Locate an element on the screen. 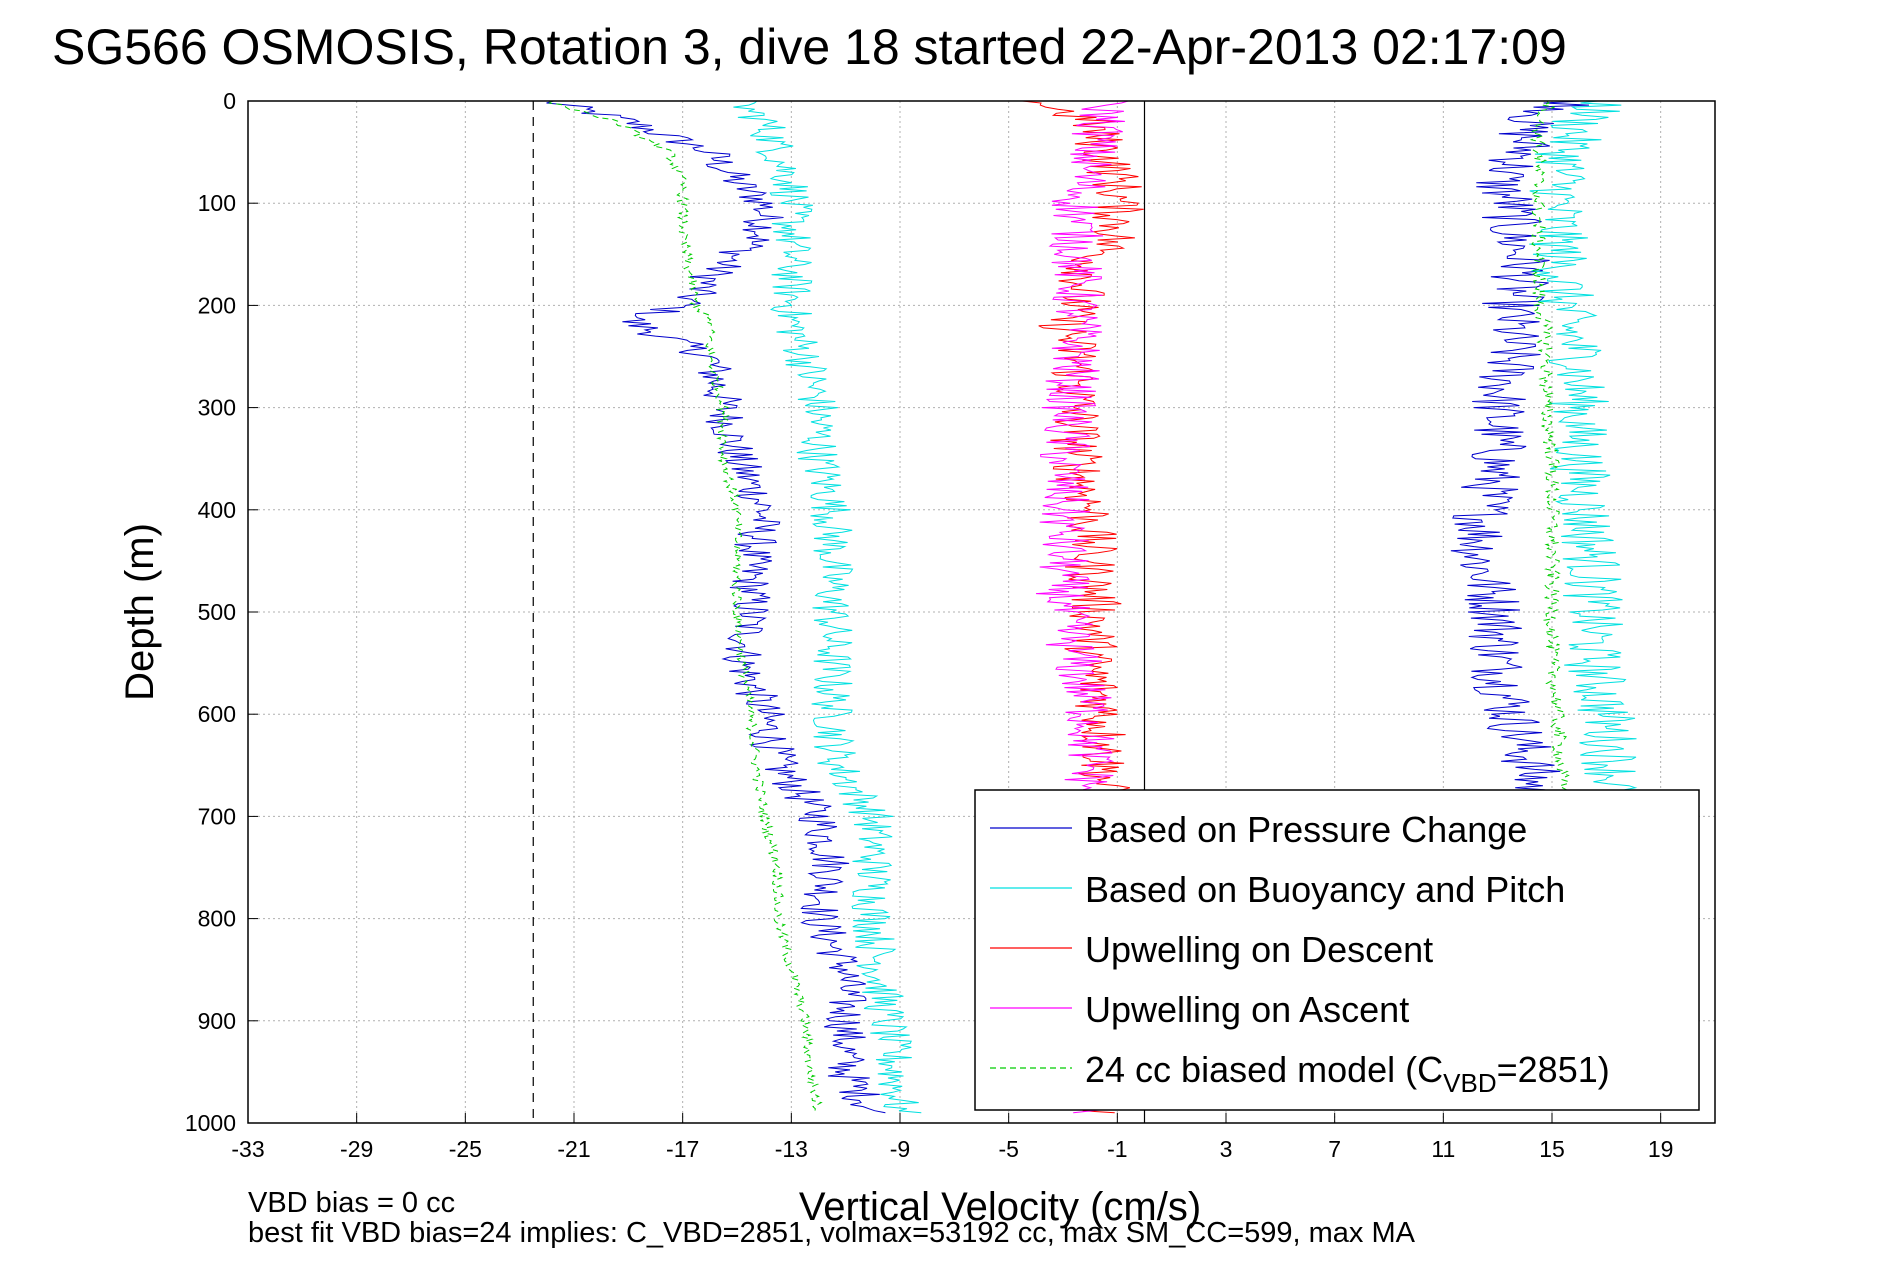 The width and height of the screenshot is (1891, 1262). series-based-on-buoyancy-and-pitch-descent-line is located at coordinates (827, 607).